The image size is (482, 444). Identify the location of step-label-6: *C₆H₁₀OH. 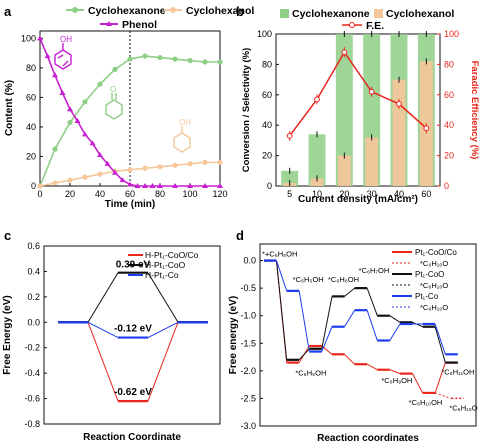
(426, 402).